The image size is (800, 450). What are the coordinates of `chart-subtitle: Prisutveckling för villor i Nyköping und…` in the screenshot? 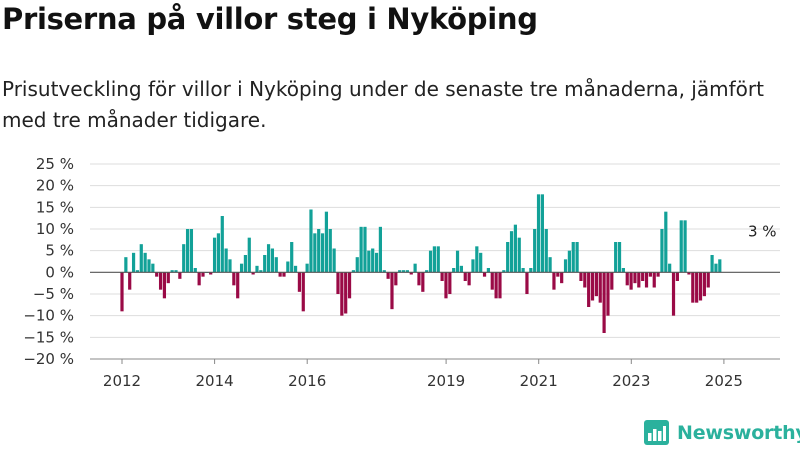 It's located at (383, 104).